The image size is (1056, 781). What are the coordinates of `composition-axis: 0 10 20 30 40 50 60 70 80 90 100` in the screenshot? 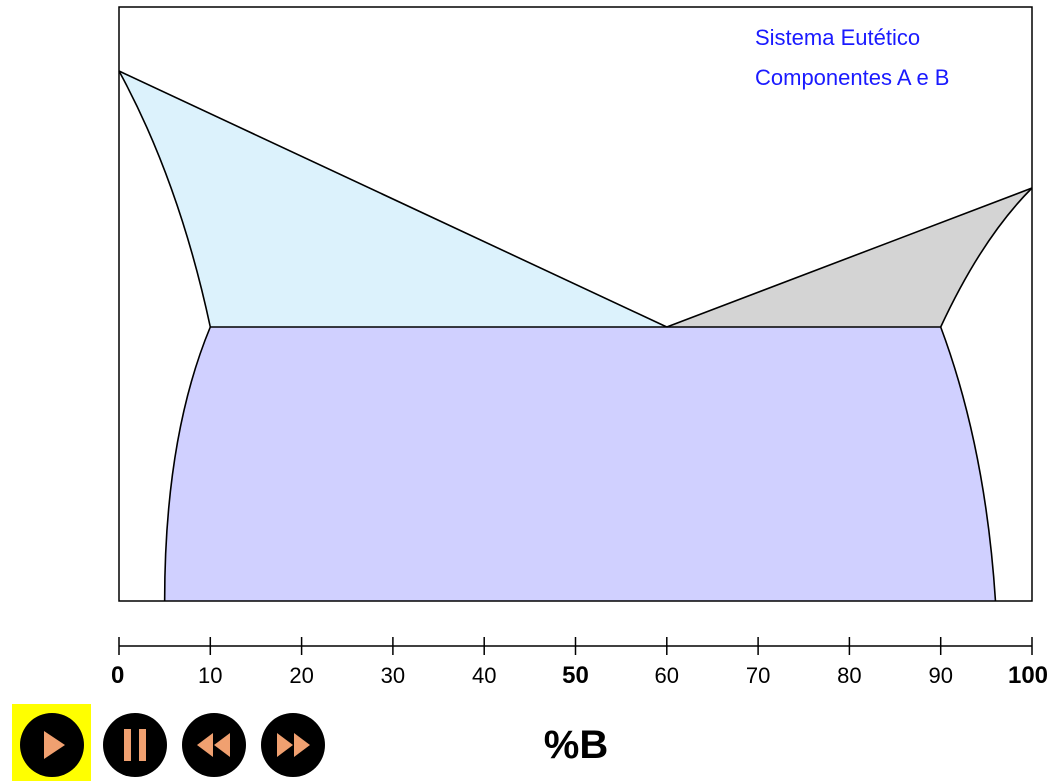 It's located at (579, 663).